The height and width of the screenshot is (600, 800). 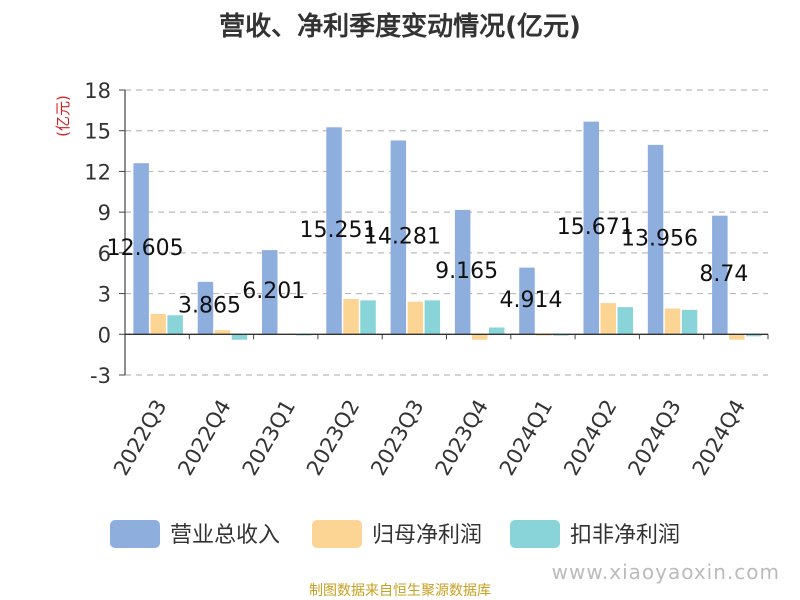 I want to click on y-tick-label: 3, so click(x=104, y=295).